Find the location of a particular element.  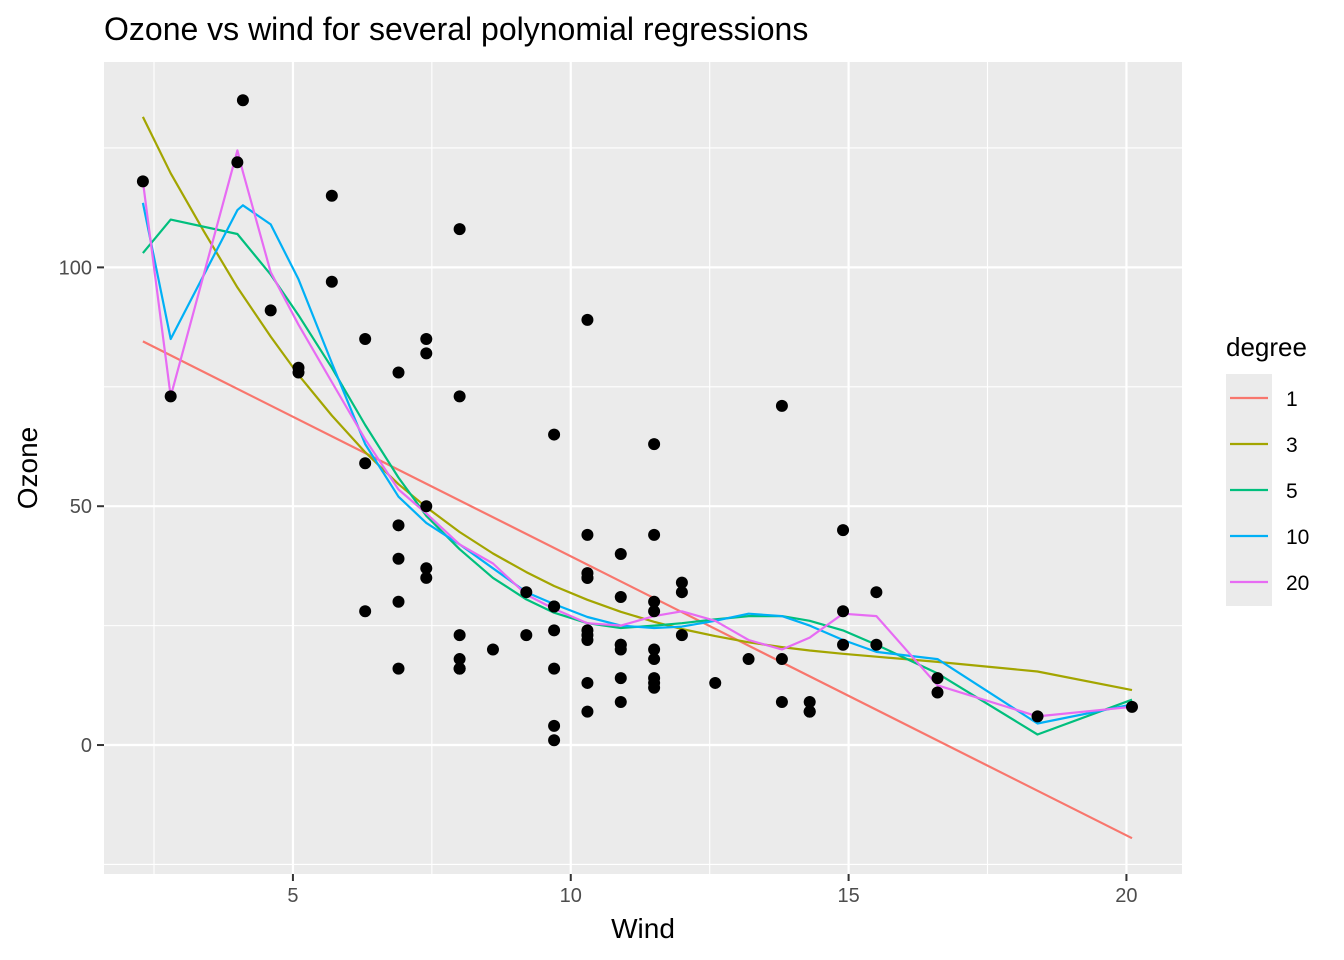

x-axis: 5 10 15 20 is located at coordinates (712, 890).